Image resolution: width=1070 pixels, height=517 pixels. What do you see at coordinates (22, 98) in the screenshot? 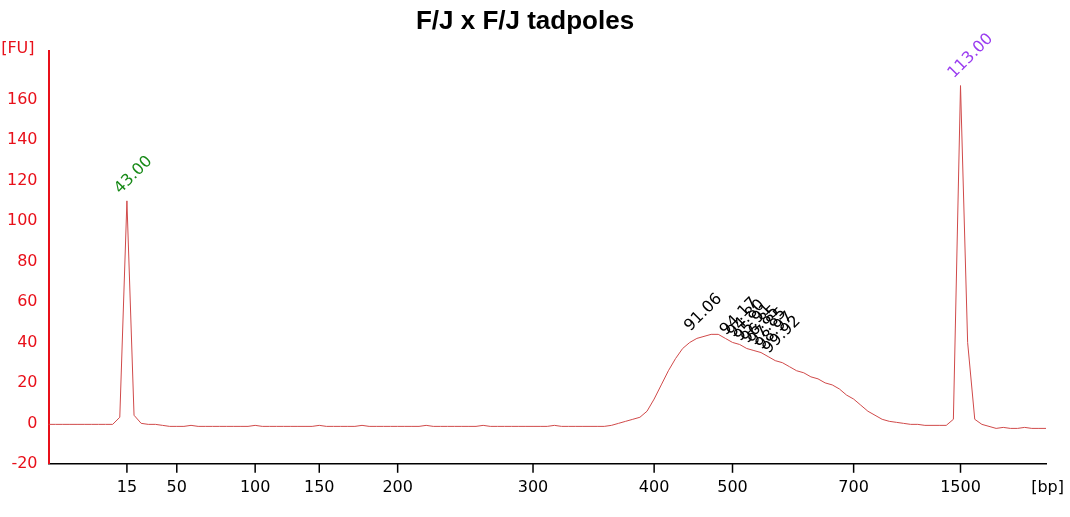
I see `y-tick-label: 160` at bounding box center [22, 98].